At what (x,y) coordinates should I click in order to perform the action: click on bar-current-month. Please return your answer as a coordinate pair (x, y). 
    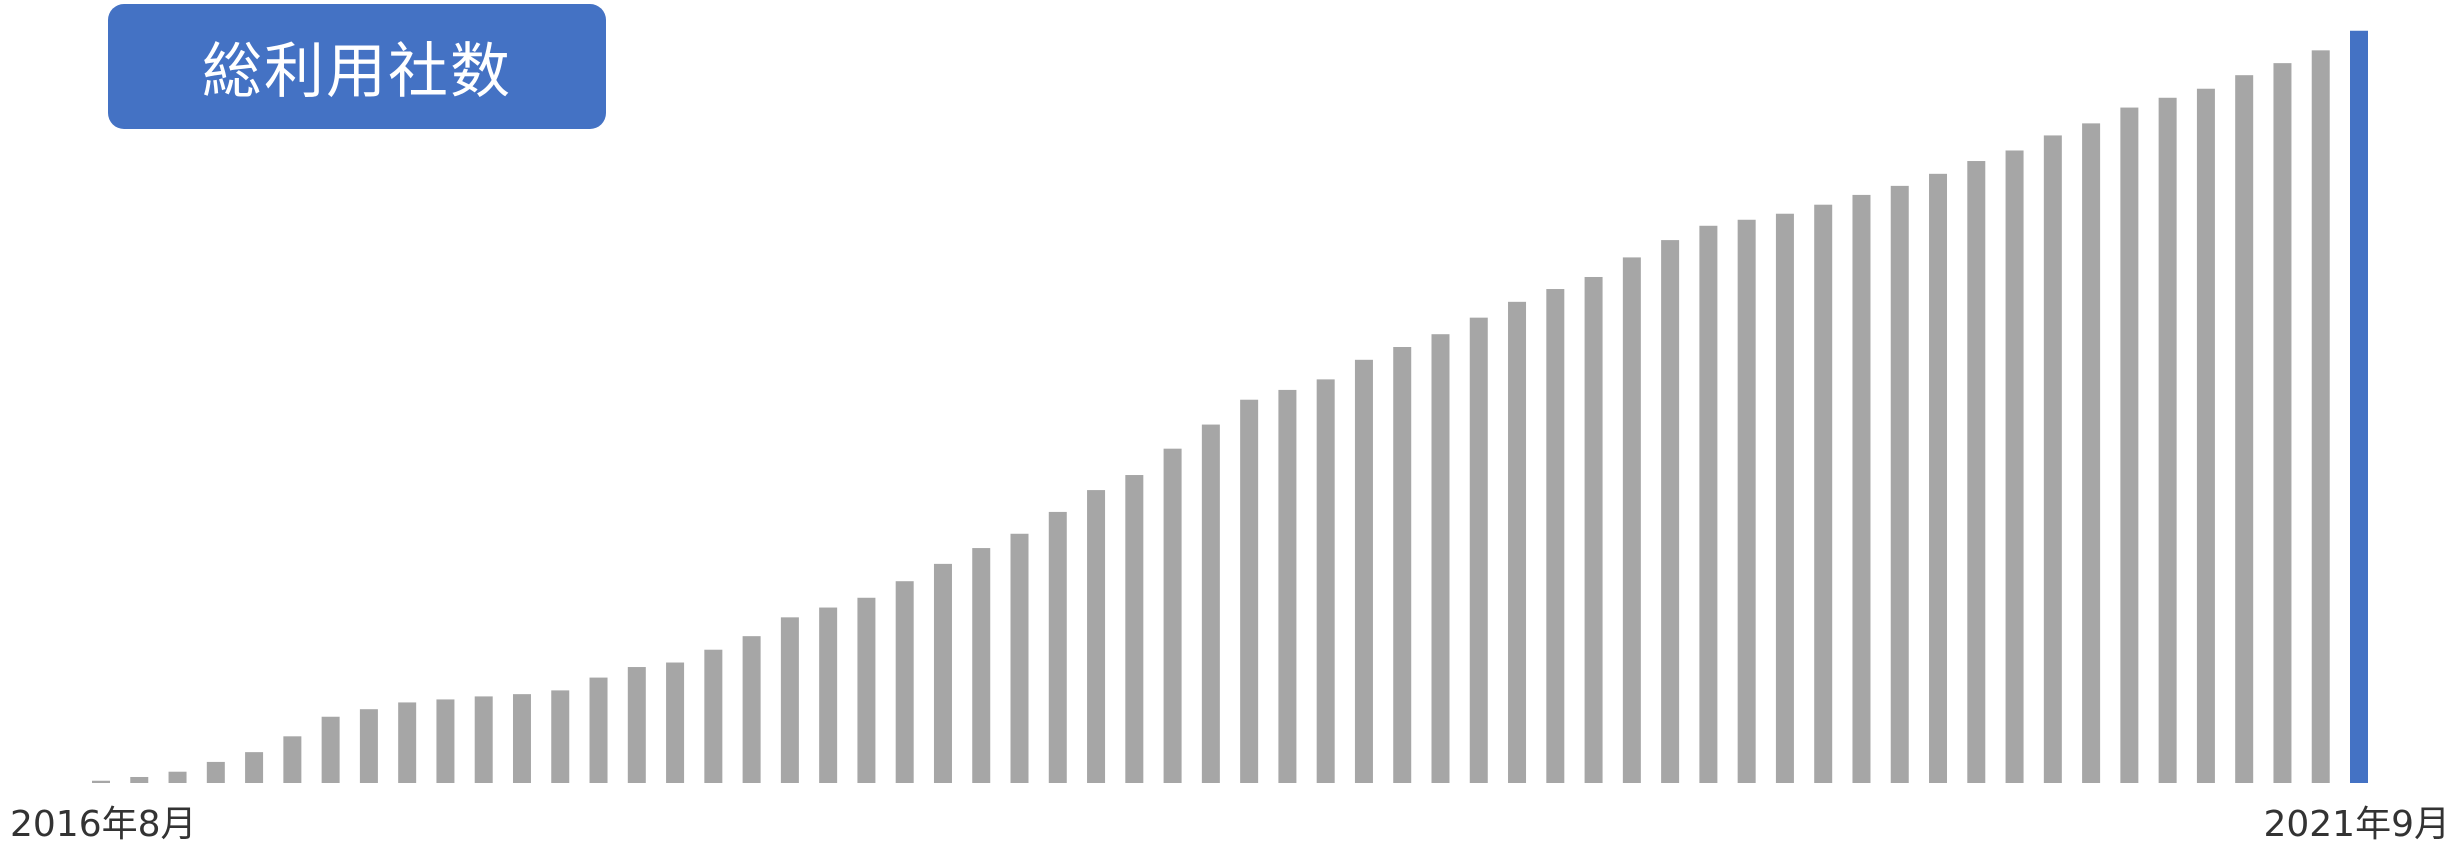
    Looking at the image, I should click on (2359, 406).